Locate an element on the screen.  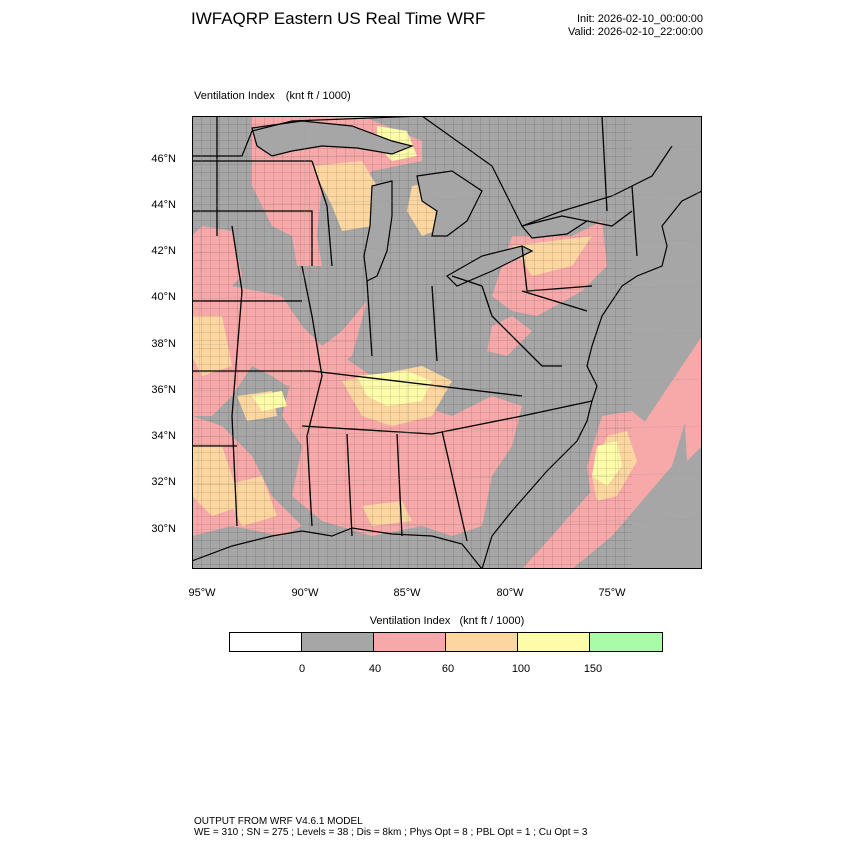
lat-label: 46°N is located at coordinates (163, 159).